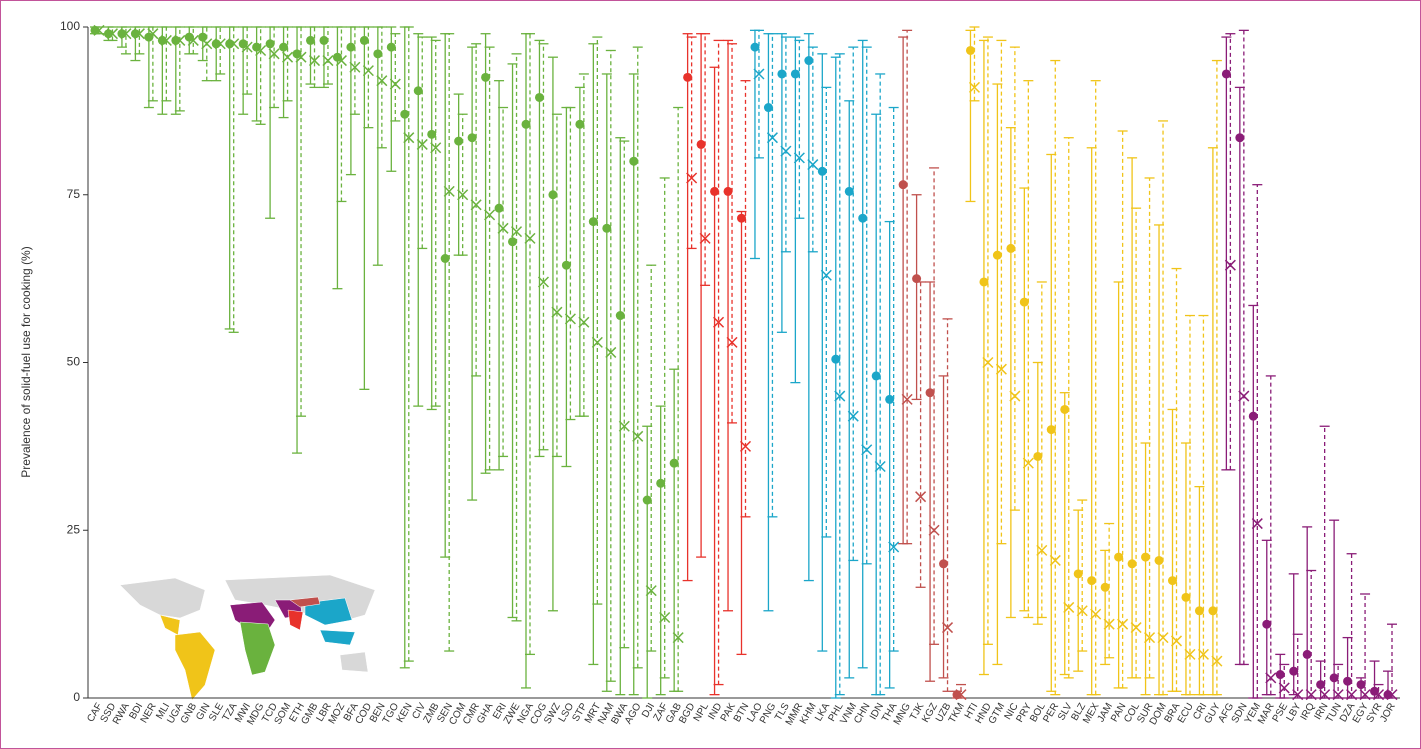 This screenshot has width=1421, height=749. I want to click on x-tick-label: JOR, so click(1388, 712).